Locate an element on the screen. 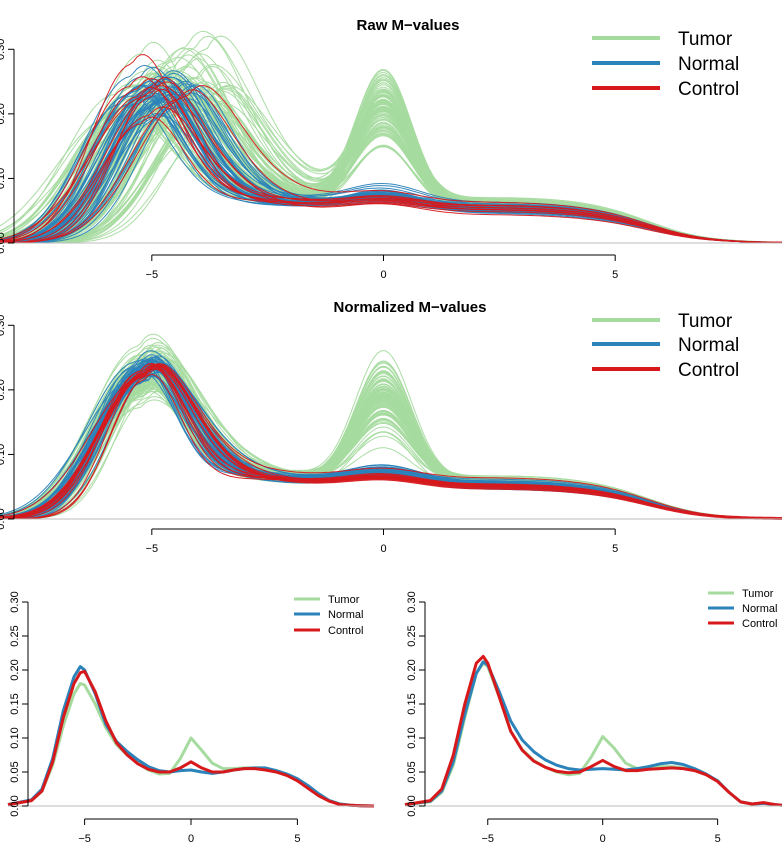 The height and width of the screenshot is (846, 782). raw-x-tick-label: 5 is located at coordinates (615, 275).